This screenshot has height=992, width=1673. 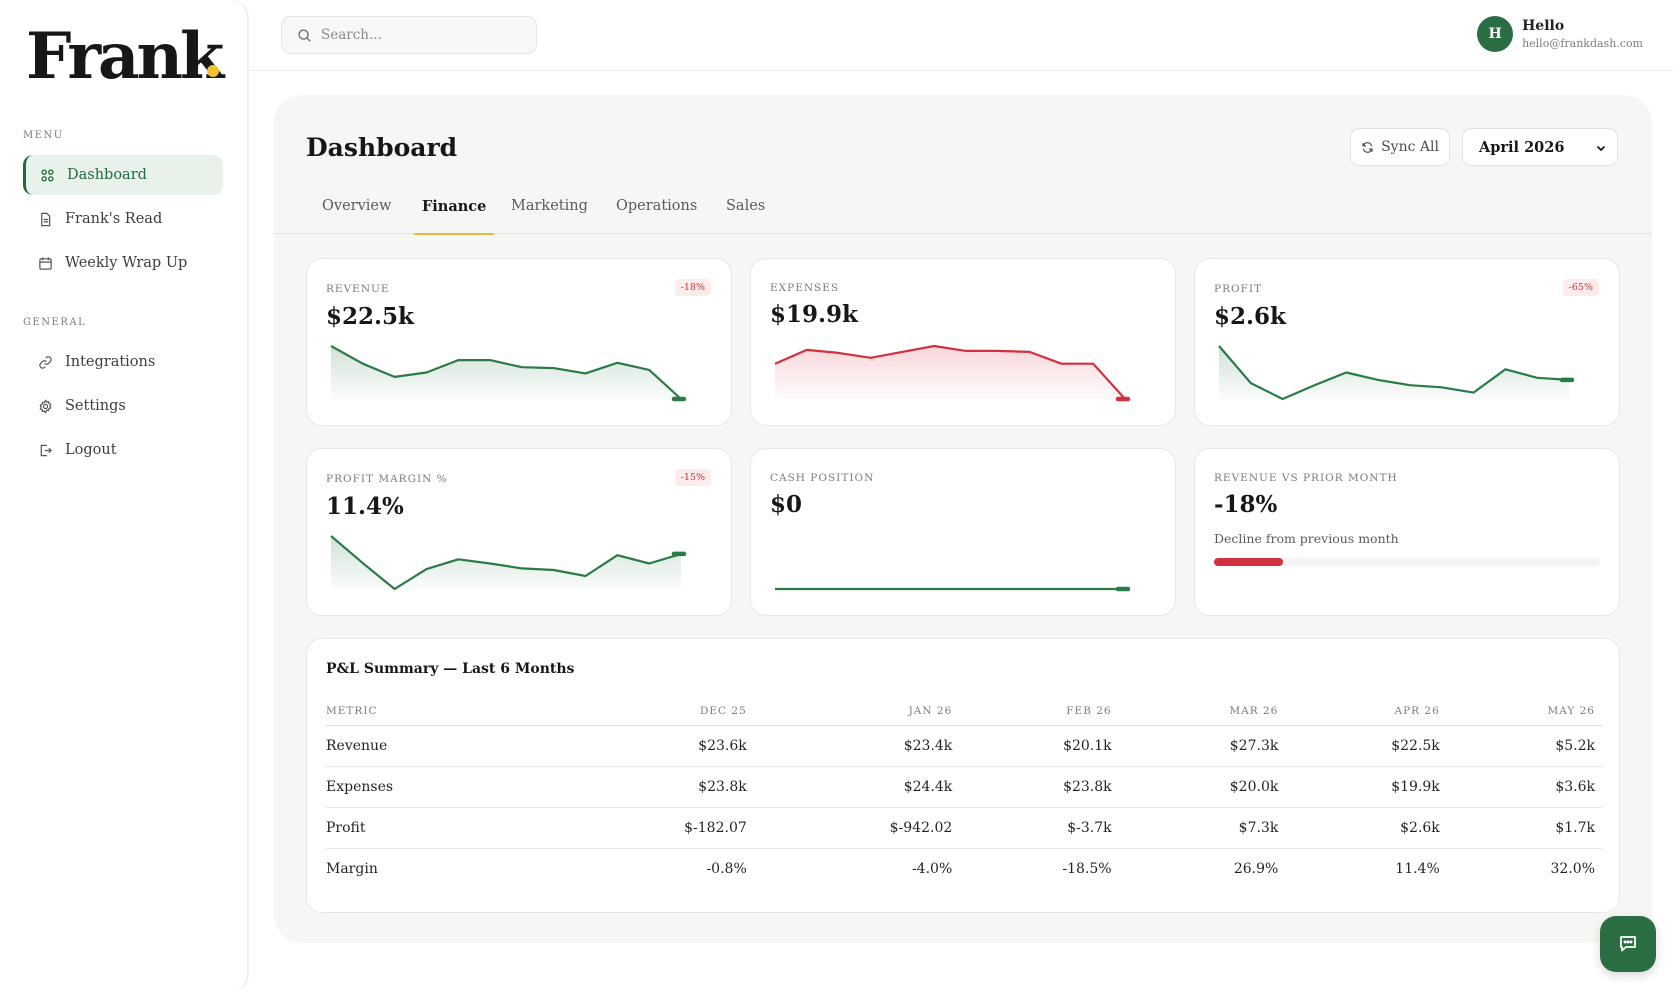 What do you see at coordinates (421, 35) in the screenshot?
I see `search-input` at bounding box center [421, 35].